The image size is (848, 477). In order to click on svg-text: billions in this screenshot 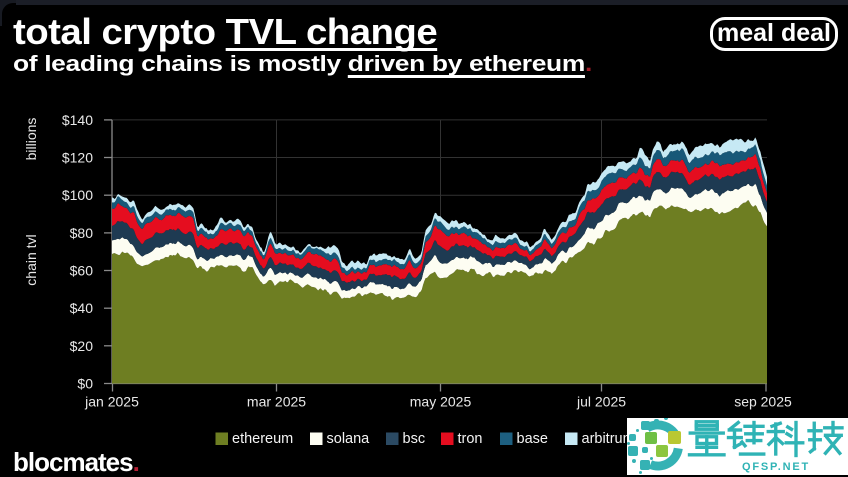, I will do `click(31, 139)`.